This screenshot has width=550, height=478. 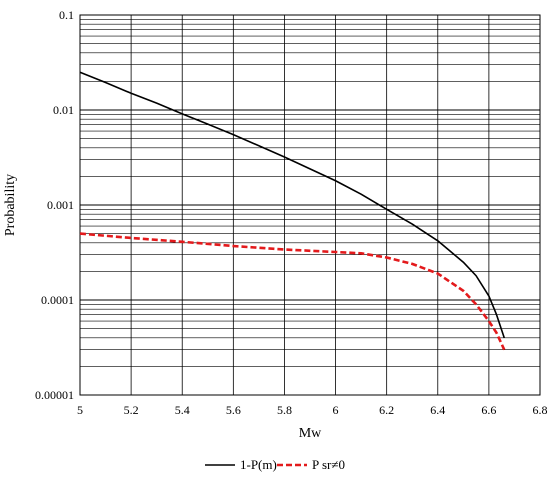 What do you see at coordinates (60, 205) in the screenshot?
I see `y-tick-label: 0.001` at bounding box center [60, 205].